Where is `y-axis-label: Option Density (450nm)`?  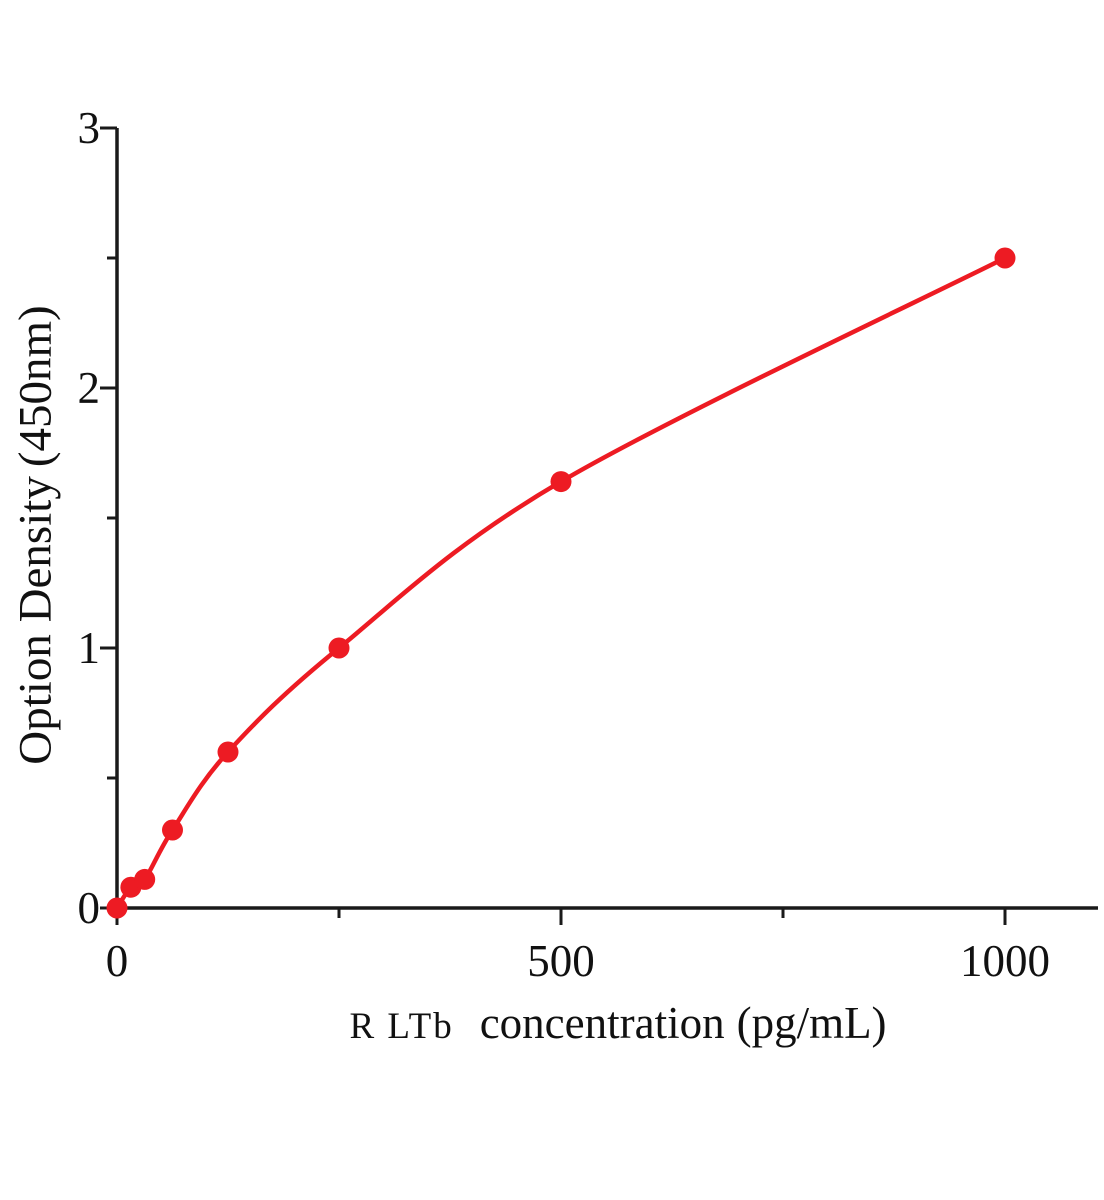 y-axis-label: Option Density (450nm) is located at coordinates (35, 535).